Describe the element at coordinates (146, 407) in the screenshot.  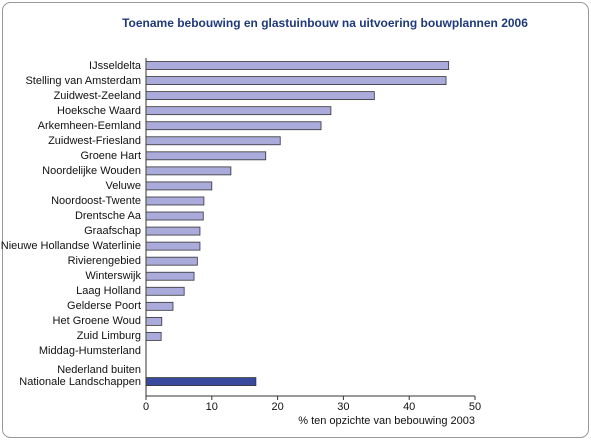
I see `x-tick-label: 0` at that location.